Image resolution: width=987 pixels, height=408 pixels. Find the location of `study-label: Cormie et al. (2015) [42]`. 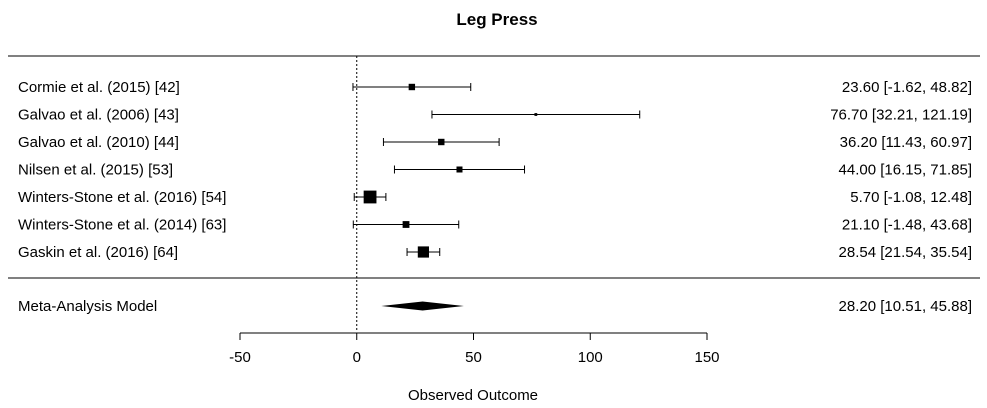

study-label: Cormie et al. (2015) [42] is located at coordinates (99, 87).